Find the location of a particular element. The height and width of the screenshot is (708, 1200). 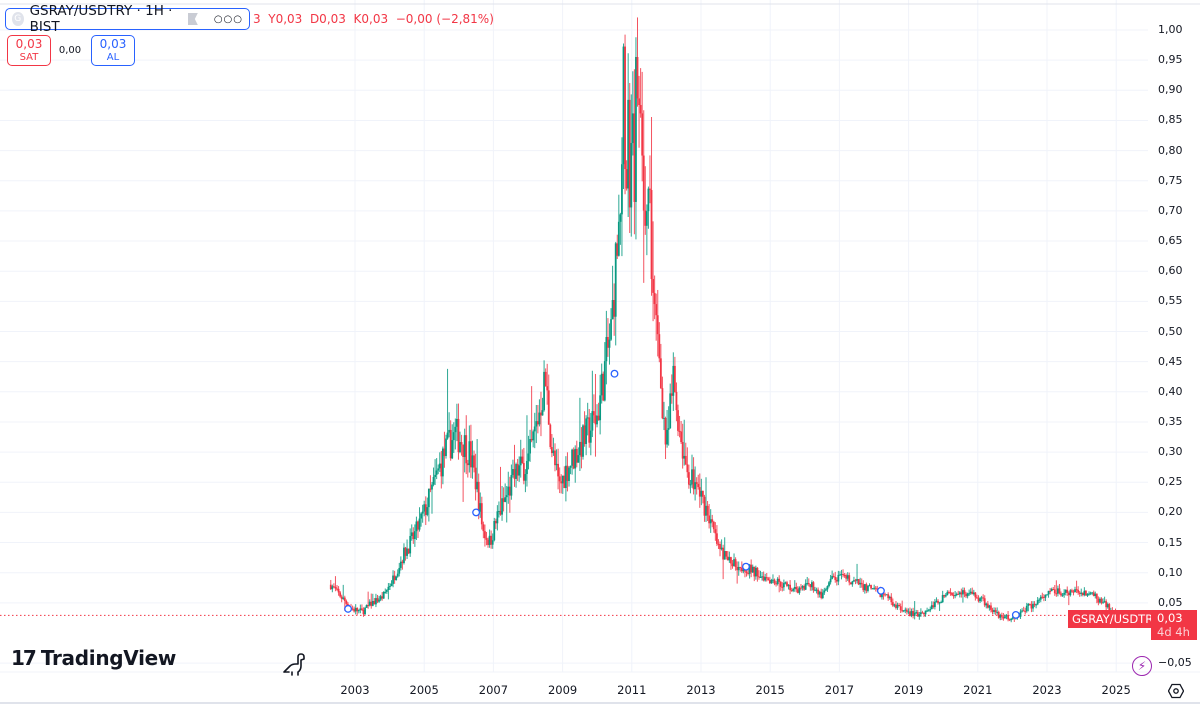

tradingview-logo: 17 TradingView is located at coordinates (93, 658).